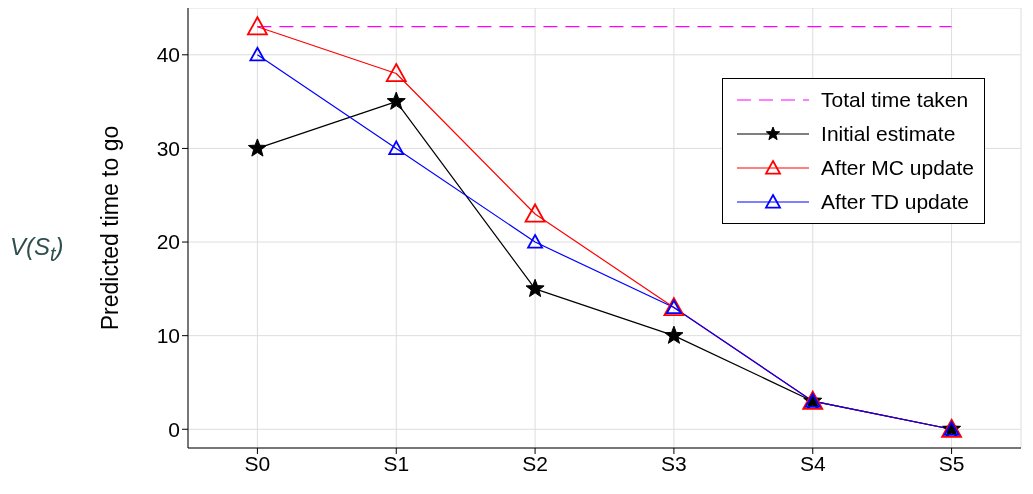 Image resolution: width=1033 pixels, height=494 pixels. What do you see at coordinates (110, 228) in the screenshot?
I see `y-axis-title: Predicted time to go` at bounding box center [110, 228].